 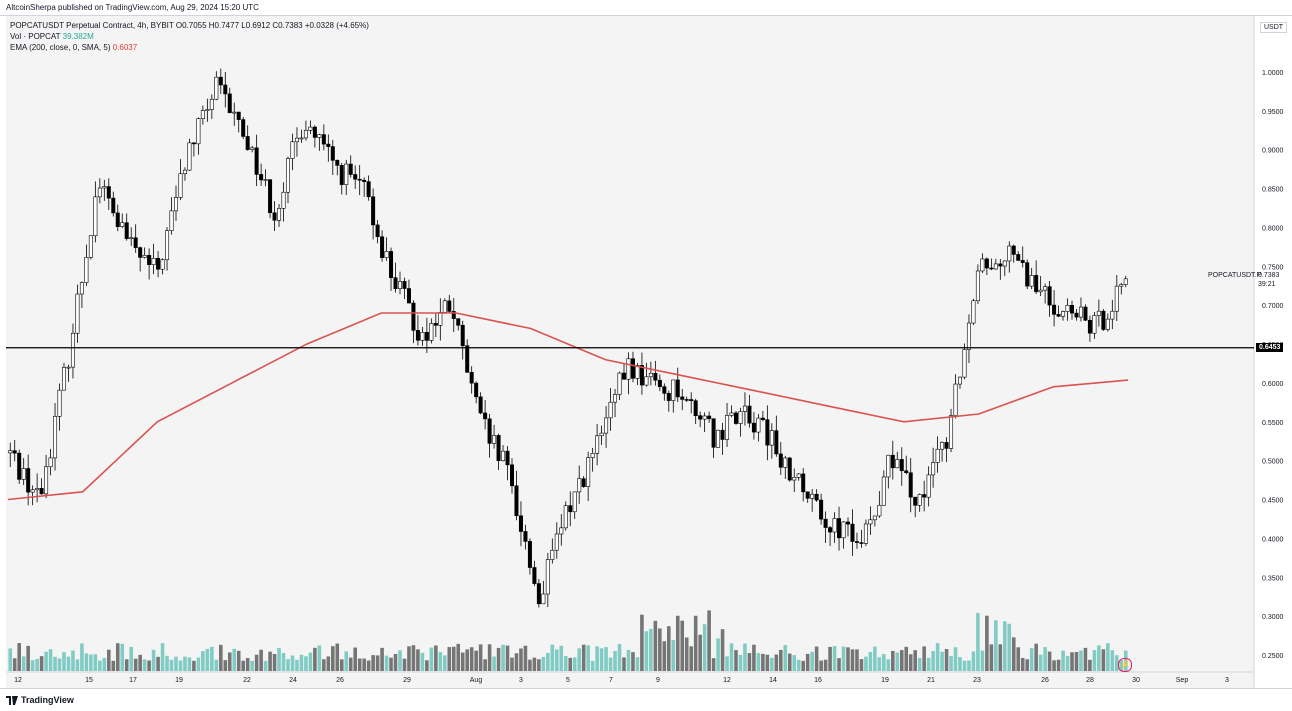 I want to click on tradingview-logo: TradingView, so click(x=40, y=700).